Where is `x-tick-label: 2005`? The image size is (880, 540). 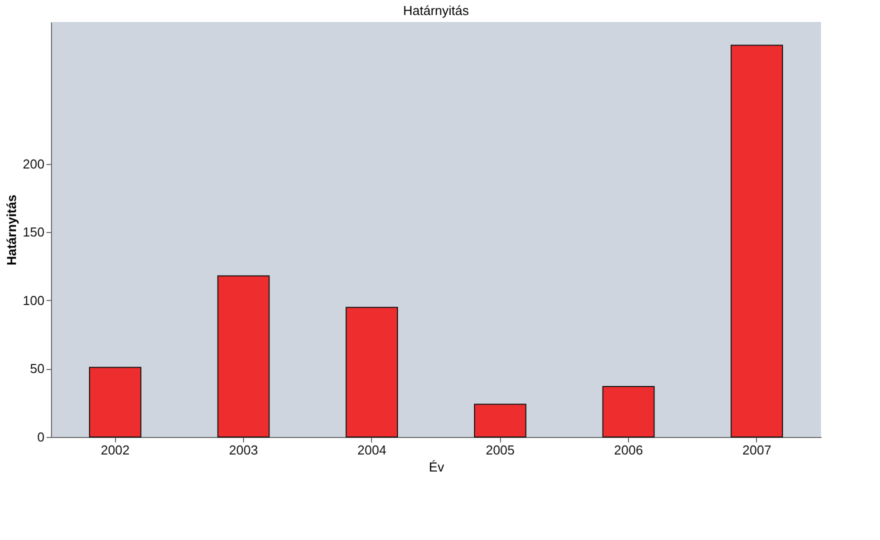
x-tick-label: 2005 is located at coordinates (500, 450).